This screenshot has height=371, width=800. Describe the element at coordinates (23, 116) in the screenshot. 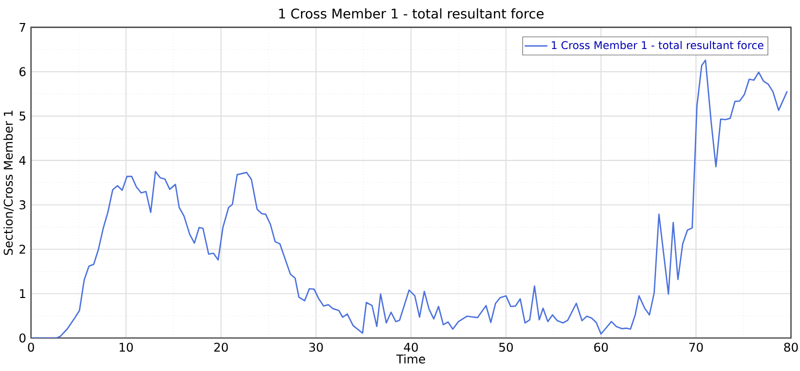

I see `y-tick-label: 5` at that location.